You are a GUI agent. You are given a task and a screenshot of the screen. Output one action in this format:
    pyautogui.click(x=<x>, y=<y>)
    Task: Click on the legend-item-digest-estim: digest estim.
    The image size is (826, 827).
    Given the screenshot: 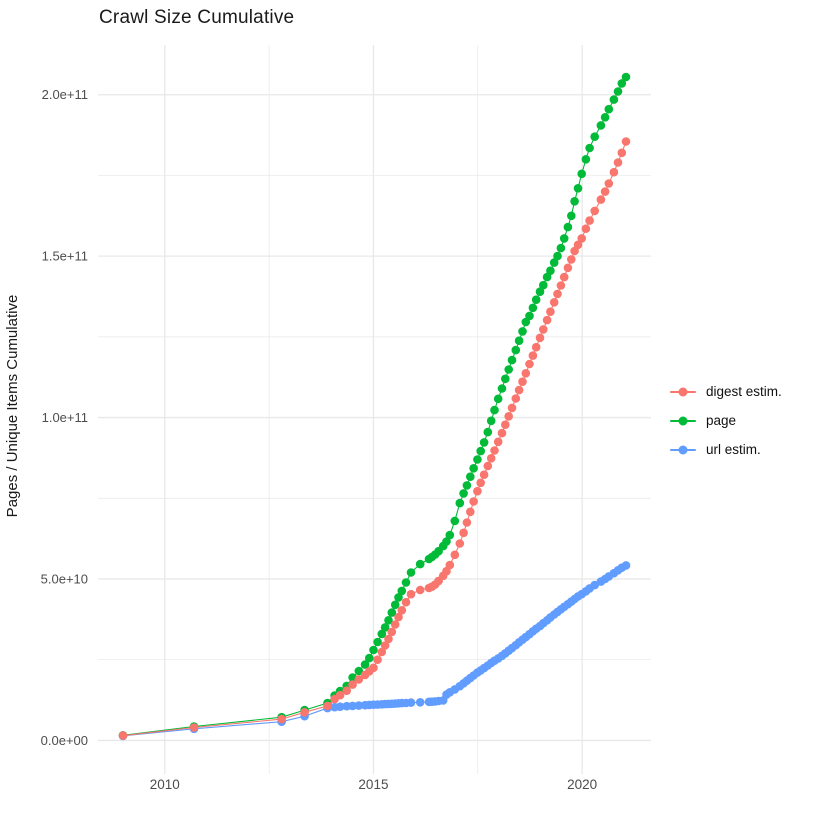 What is the action you would take?
    pyautogui.click(x=745, y=391)
    